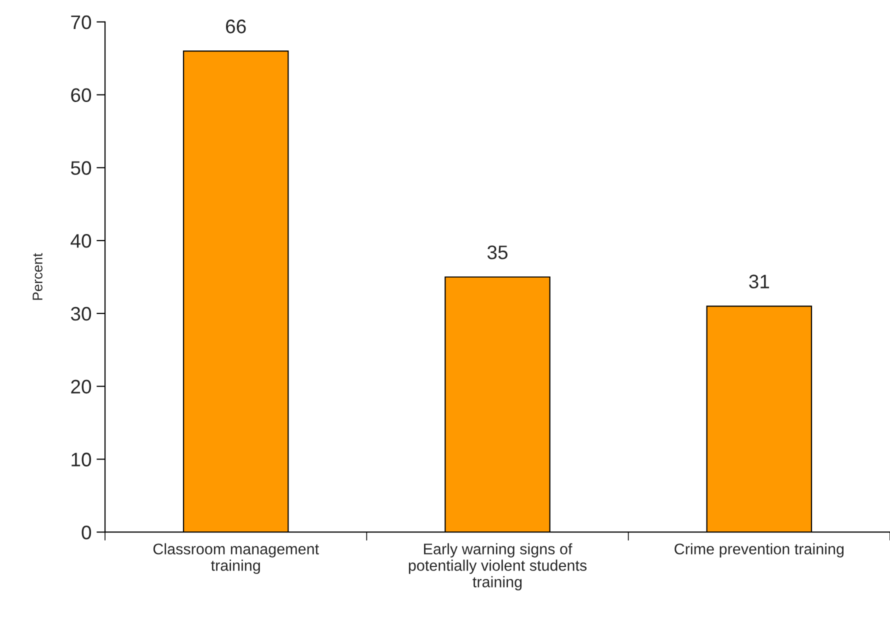  Describe the element at coordinates (81, 241) in the screenshot. I see `y-tick-label: 40` at that location.